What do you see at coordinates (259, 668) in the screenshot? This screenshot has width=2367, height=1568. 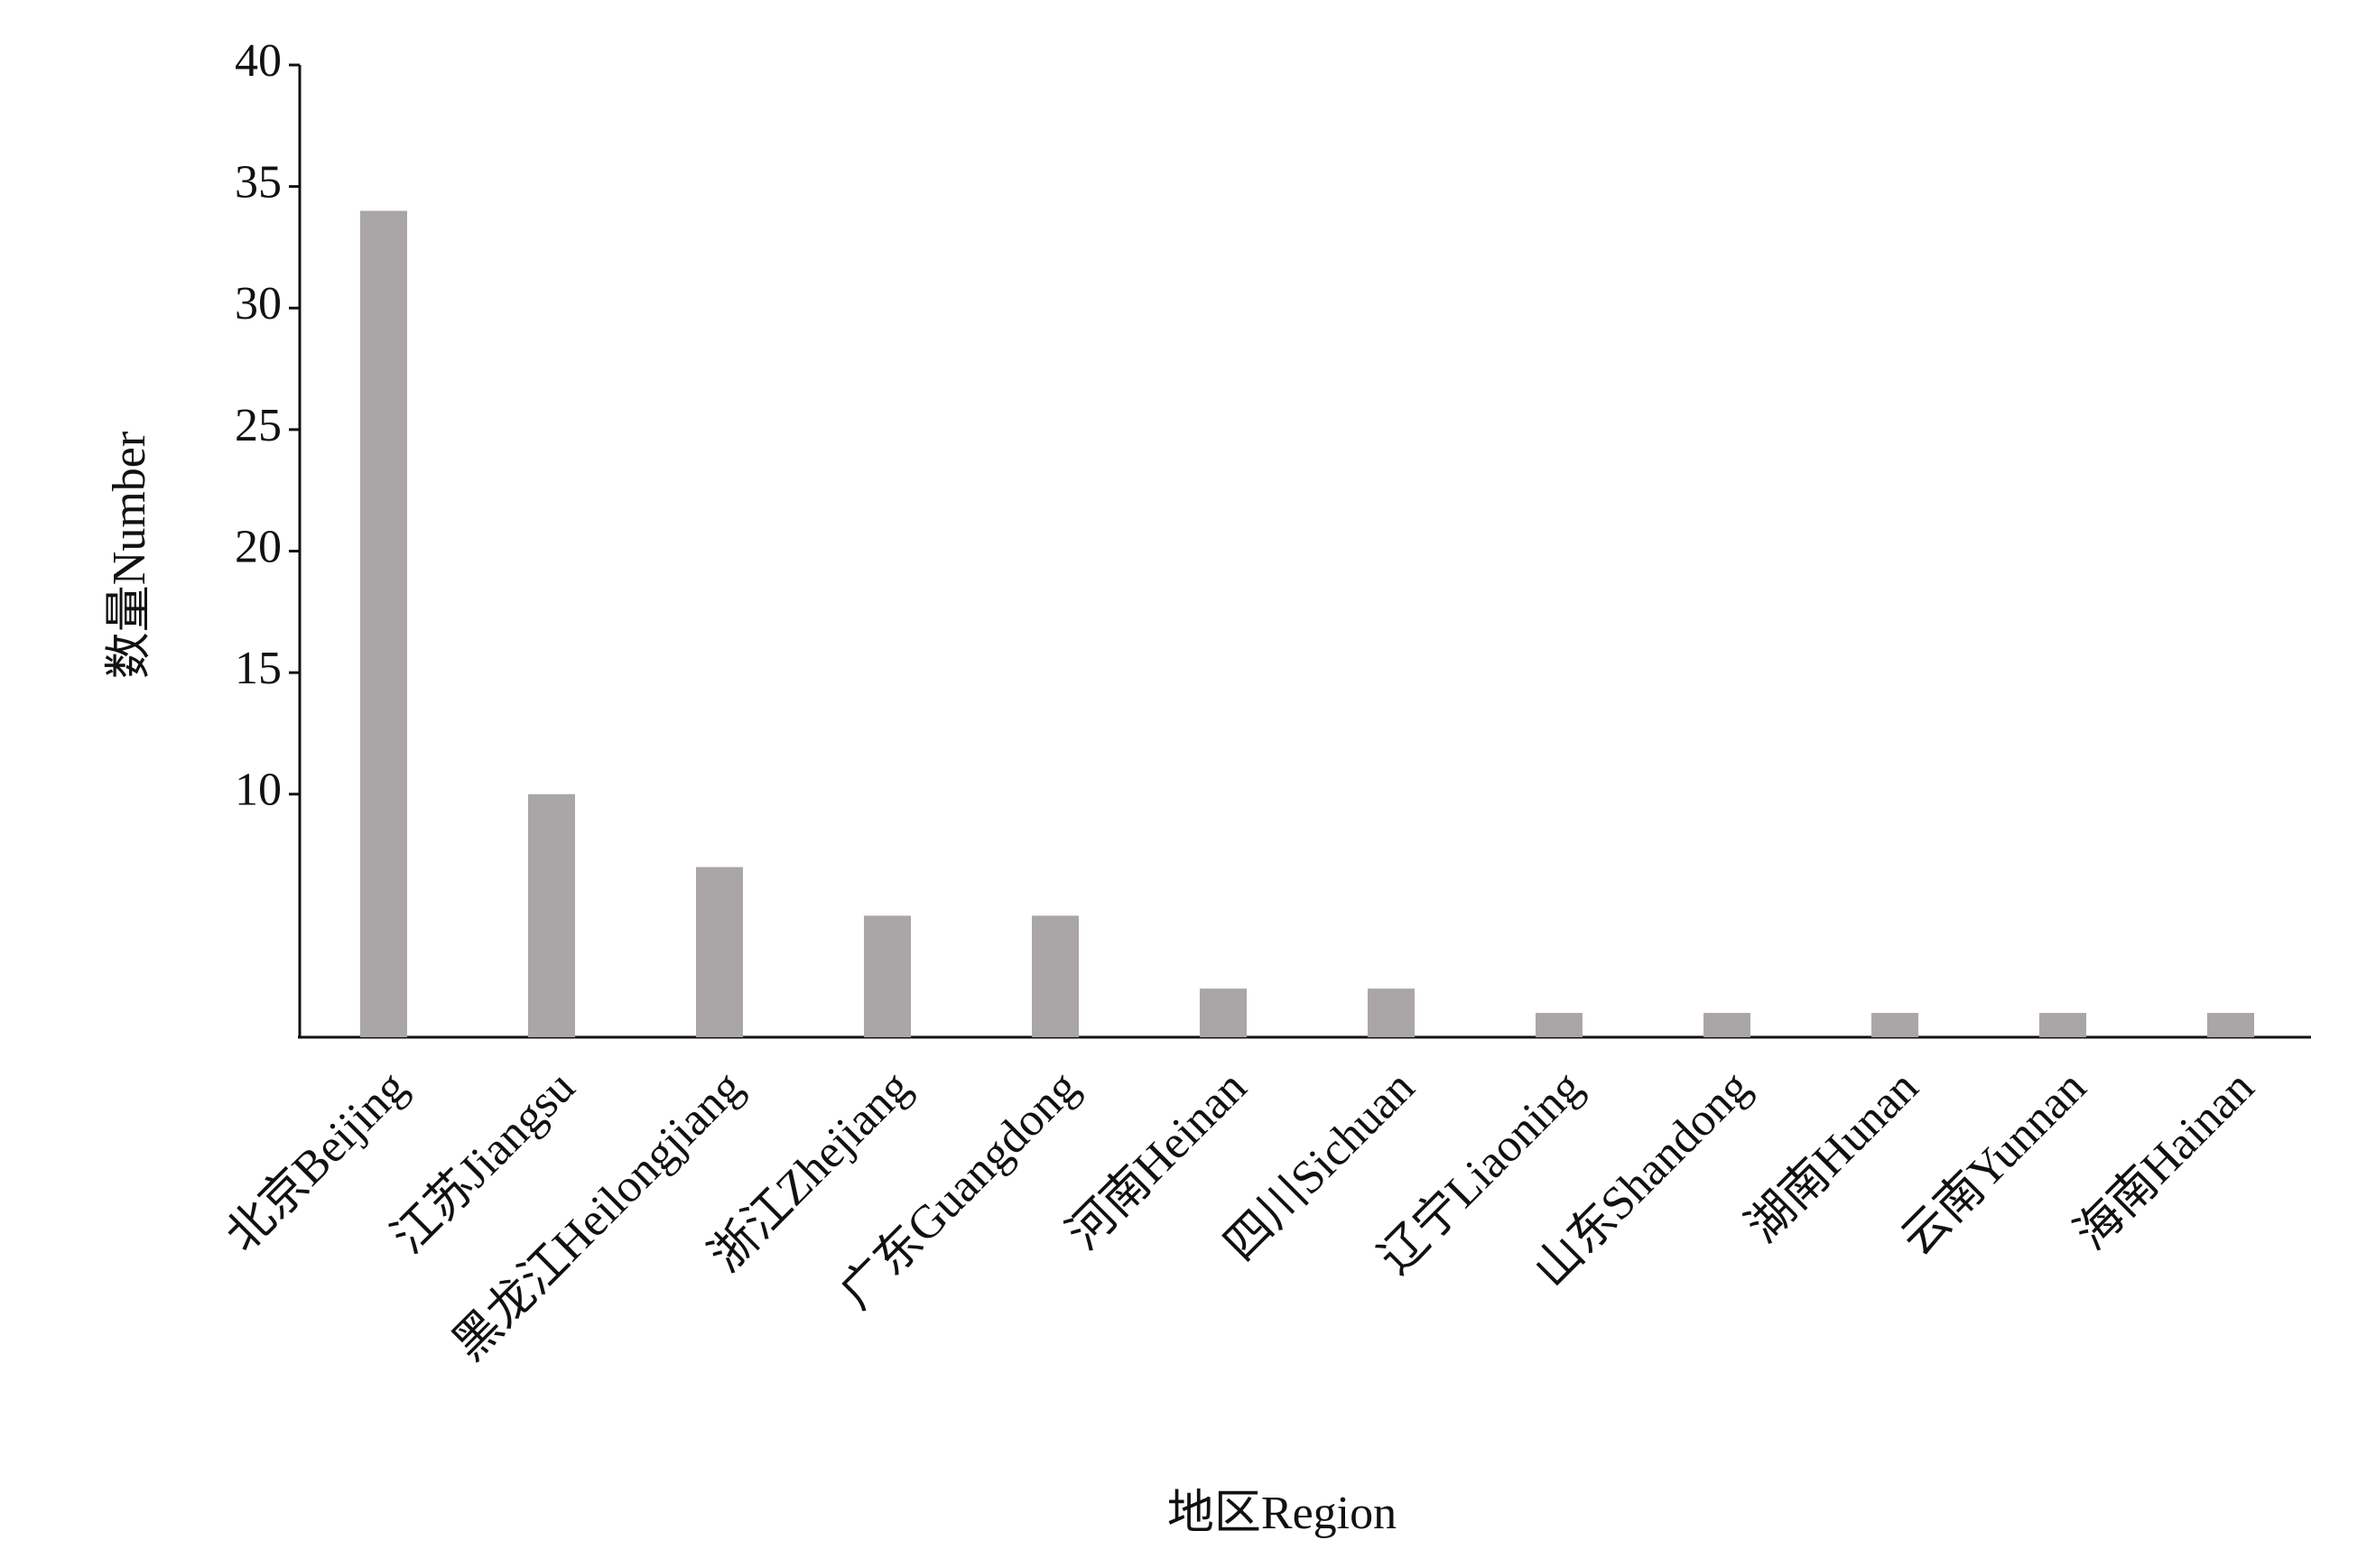 I see `y-tick-label: 15` at bounding box center [259, 668].